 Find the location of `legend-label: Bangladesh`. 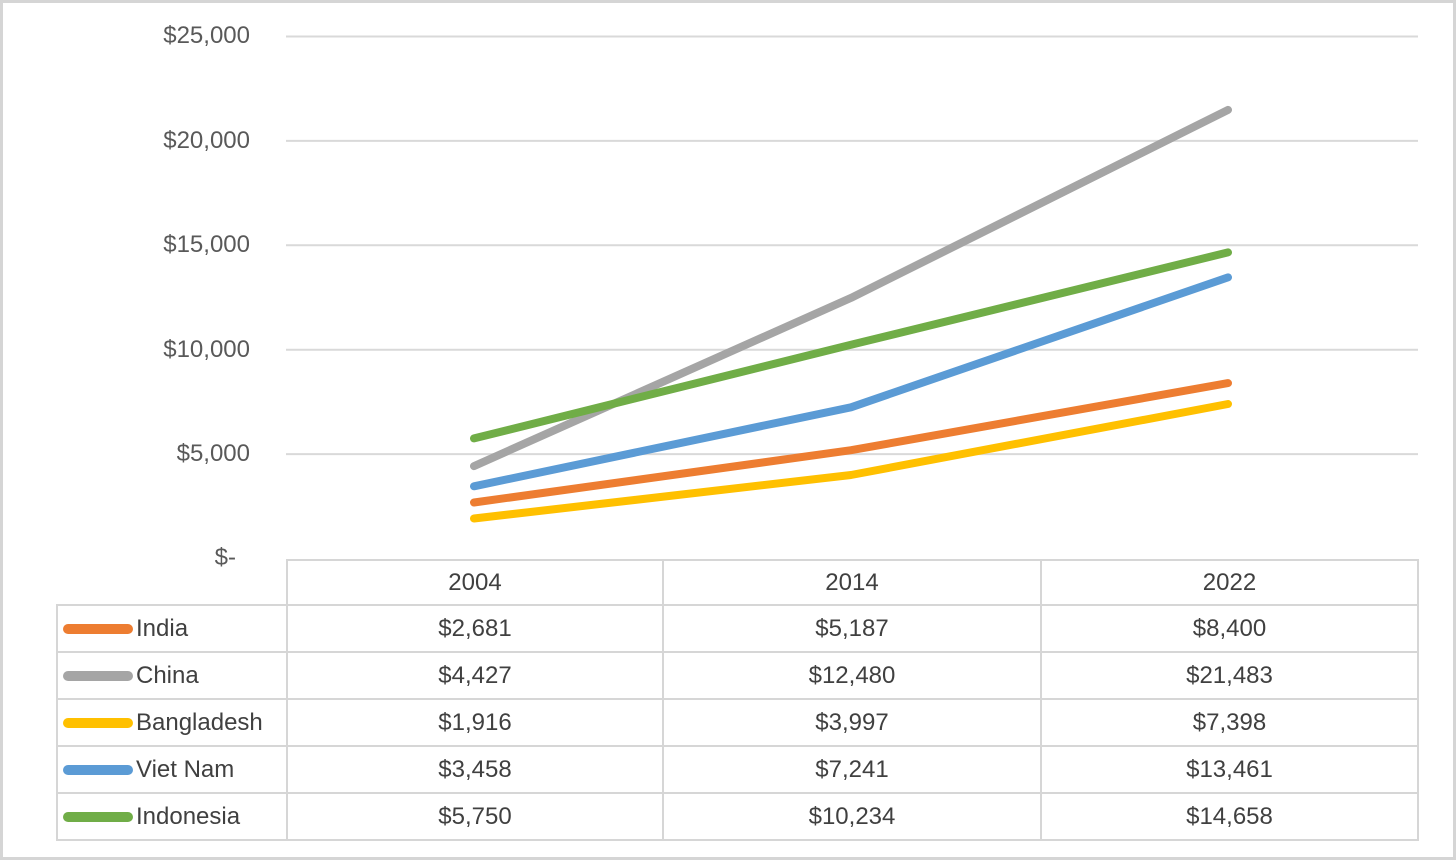

legend-label: Bangladesh is located at coordinates (199, 722).